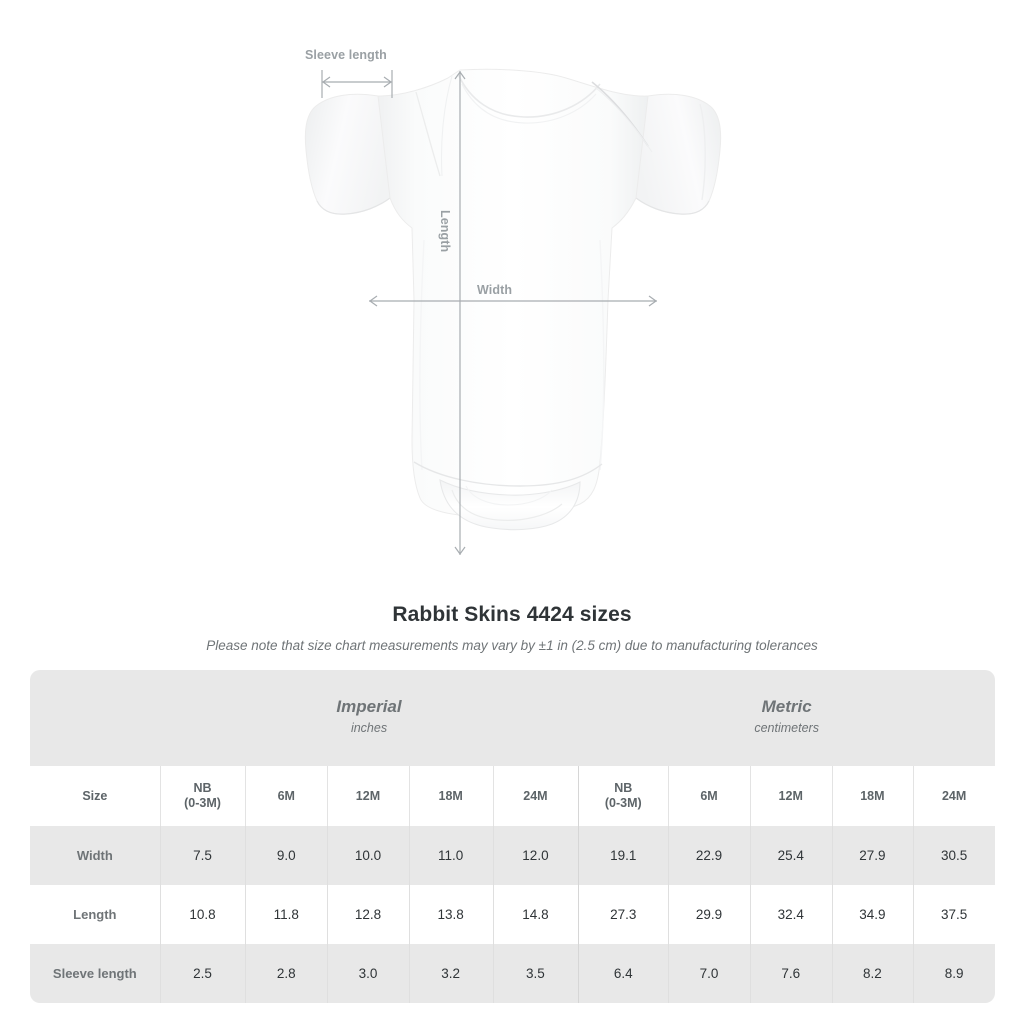  What do you see at coordinates (709, 796) in the screenshot?
I see `header-col-metric-6m: 6M` at bounding box center [709, 796].